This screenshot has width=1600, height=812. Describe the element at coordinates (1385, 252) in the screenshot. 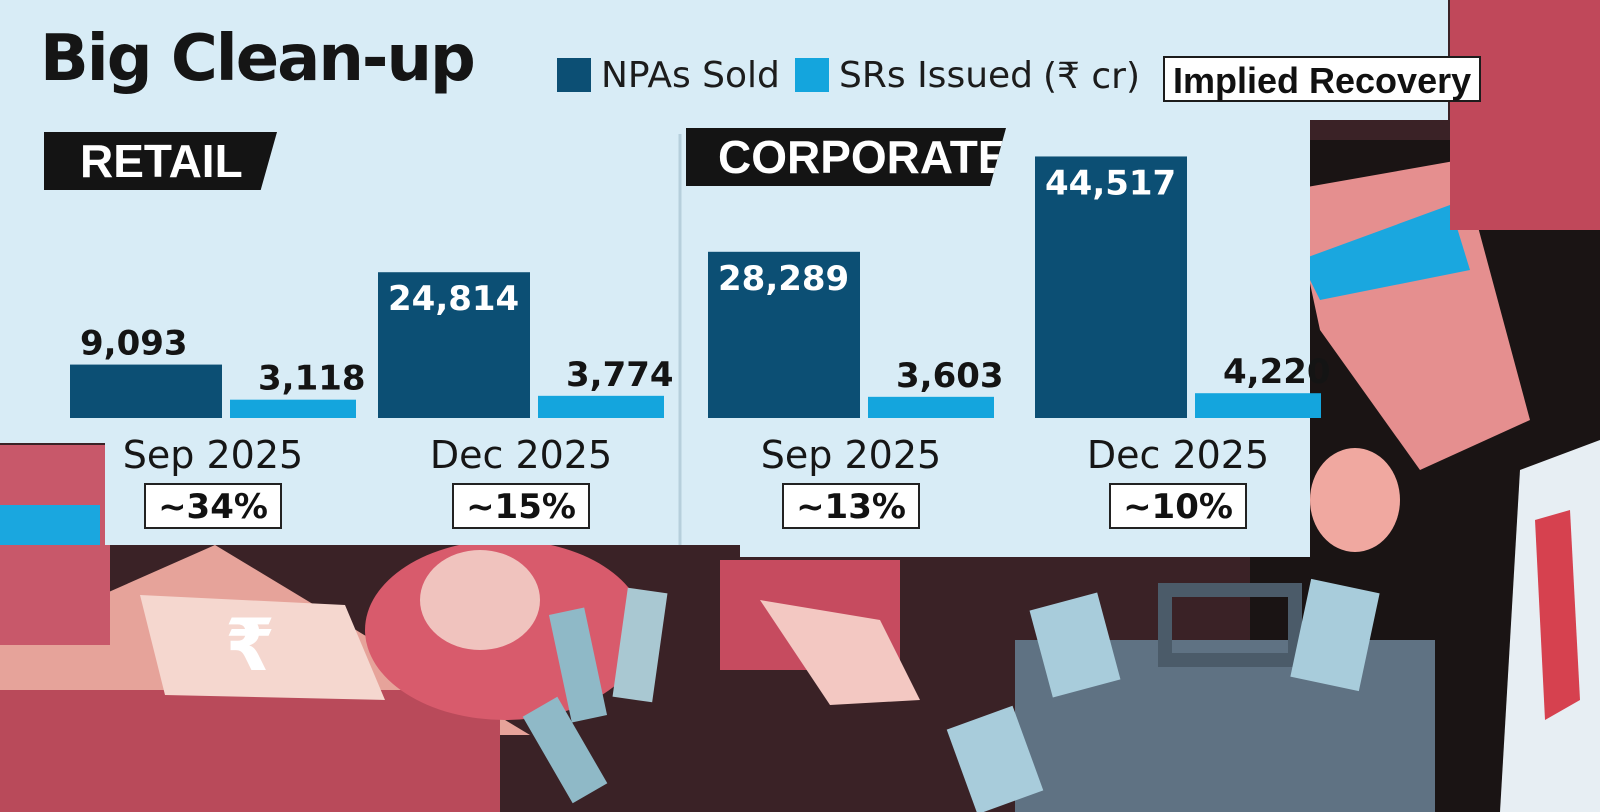

I see `eyeglasses-icon` at that location.